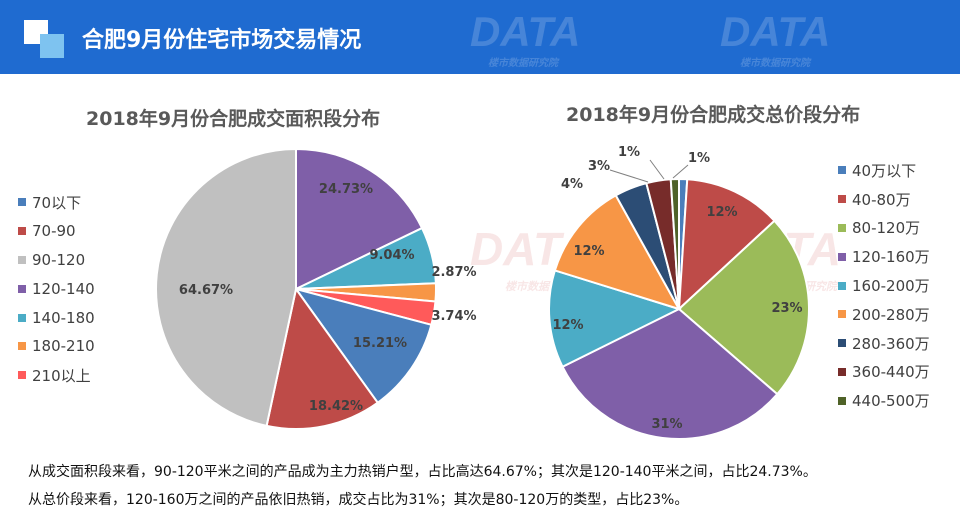 Image resolution: width=960 pixels, height=520 pixels. I want to click on legend-label: 80-120万, so click(886, 228).